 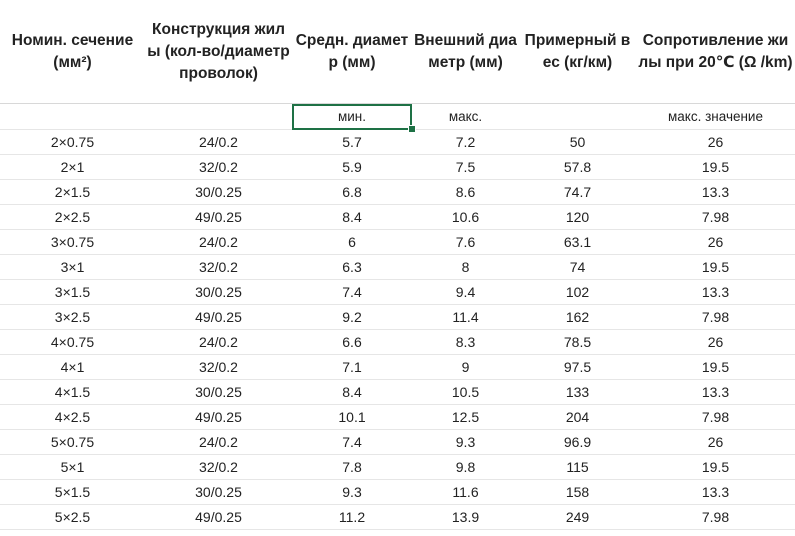 I want to click on table-cell: 10.5, so click(x=465, y=392).